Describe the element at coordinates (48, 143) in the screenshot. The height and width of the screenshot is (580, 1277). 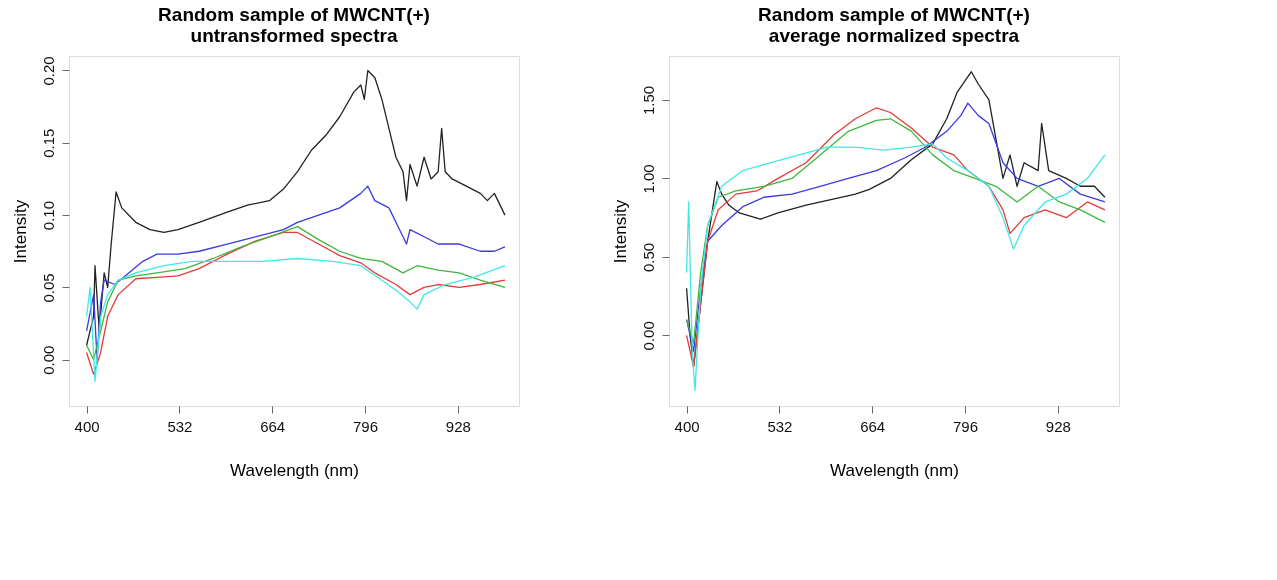
I see `y-tick-label: 0.15` at that location.